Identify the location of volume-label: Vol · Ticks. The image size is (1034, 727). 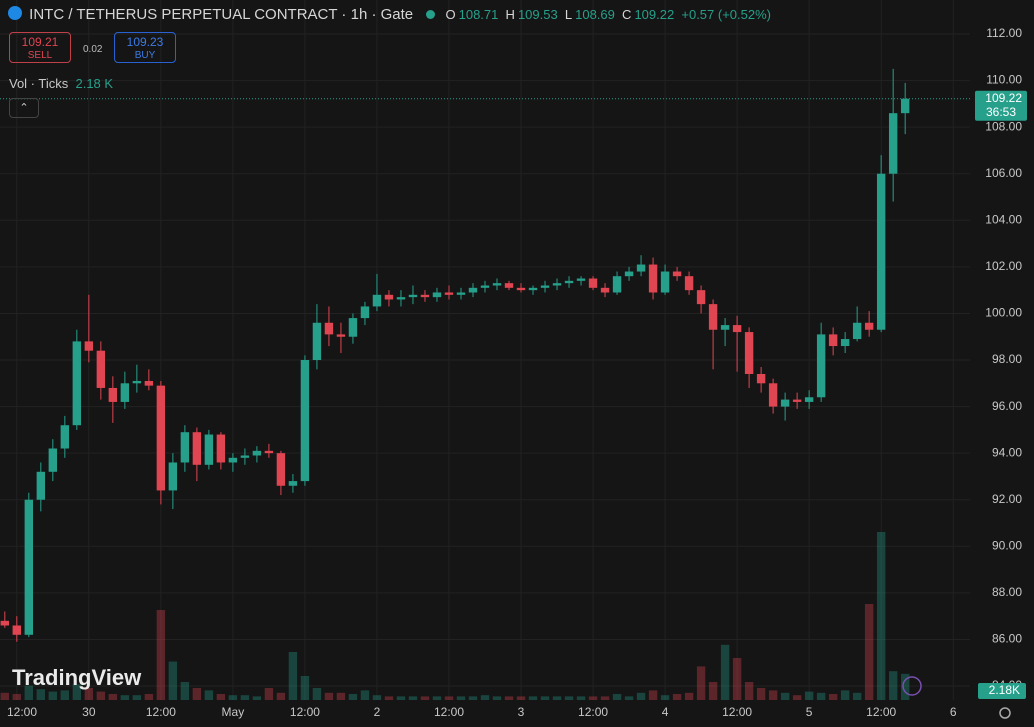
(39, 83).